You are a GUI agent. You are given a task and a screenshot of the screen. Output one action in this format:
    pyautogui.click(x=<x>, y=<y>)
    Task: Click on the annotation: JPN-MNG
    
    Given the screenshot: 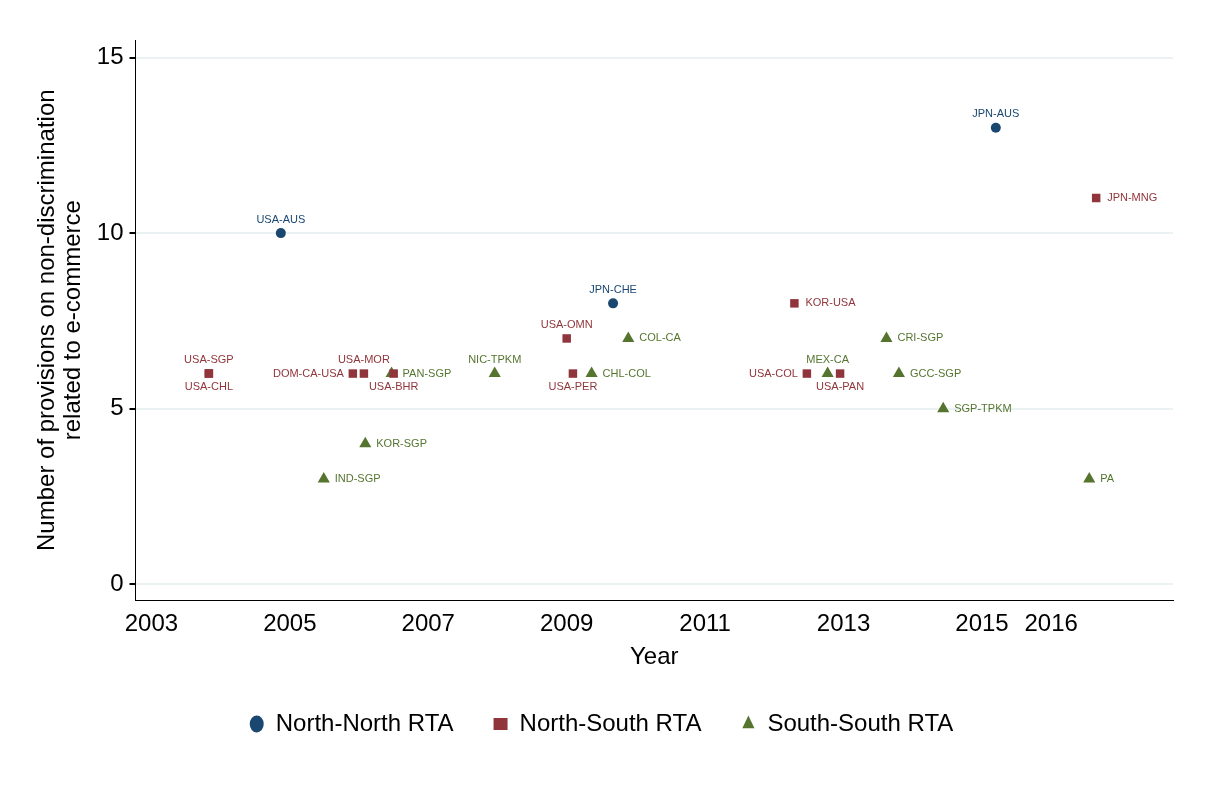 What is the action you would take?
    pyautogui.click(x=1132, y=197)
    